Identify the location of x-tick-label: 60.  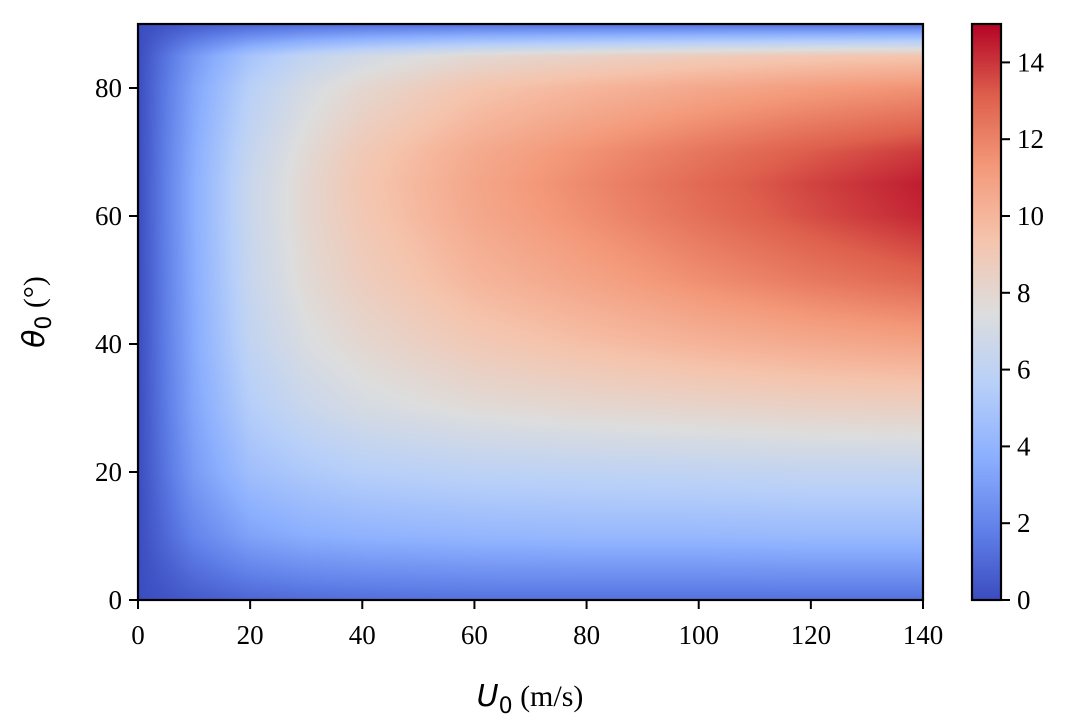
(474, 635).